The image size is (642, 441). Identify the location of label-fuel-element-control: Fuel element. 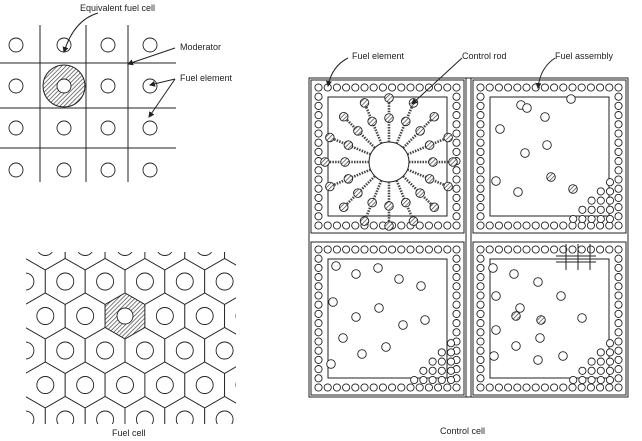
(378, 56).